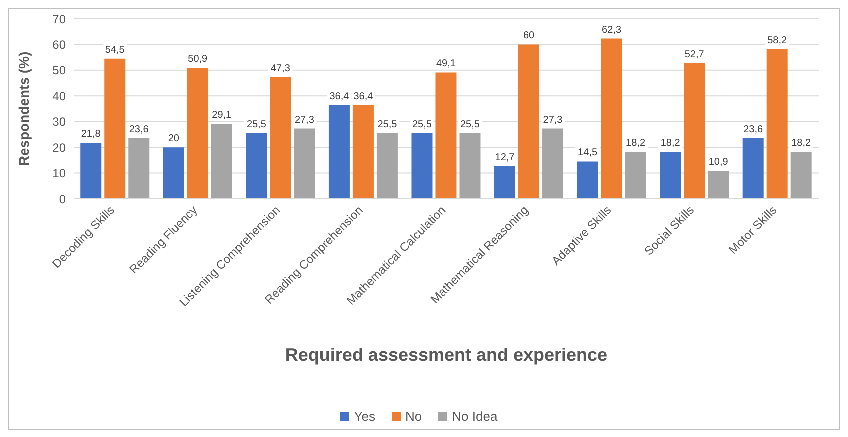 Image resolution: width=848 pixels, height=437 pixels. I want to click on y-tick-label: 60, so click(59, 45).